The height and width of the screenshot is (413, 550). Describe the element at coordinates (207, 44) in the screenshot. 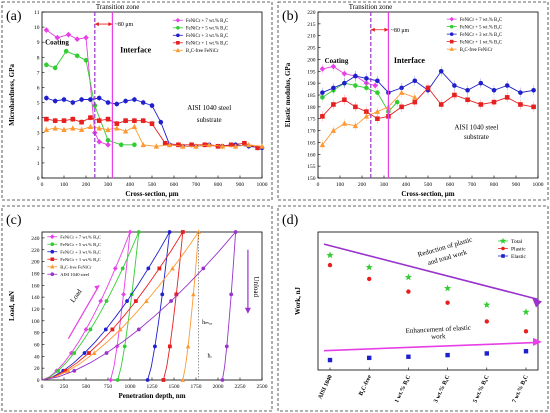

I see `legend-entry-a-3: FeNiCr + 1 wt.% B₄C` at that location.